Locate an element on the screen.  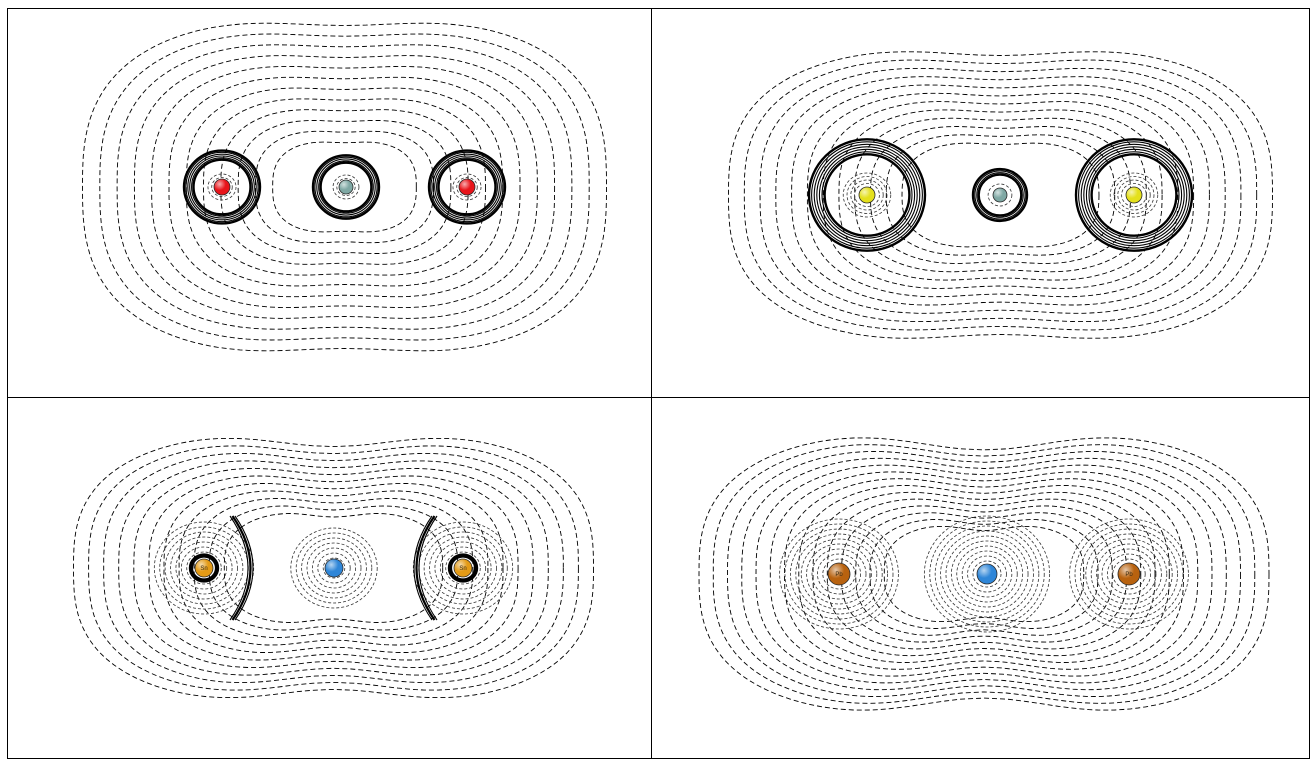
atom-terminal: Sn is located at coordinates (204, 568).